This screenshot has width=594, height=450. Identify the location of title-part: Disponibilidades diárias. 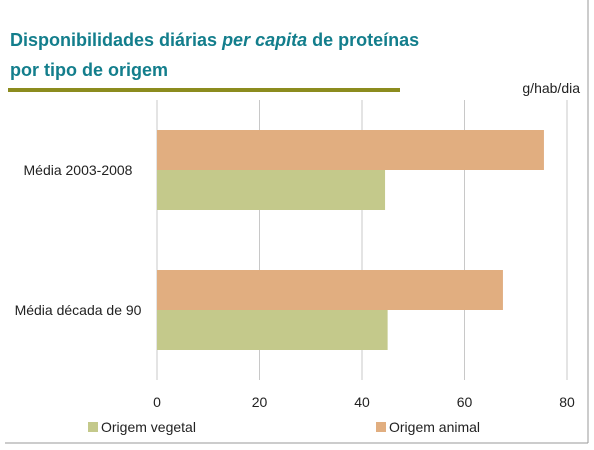
(113, 40).